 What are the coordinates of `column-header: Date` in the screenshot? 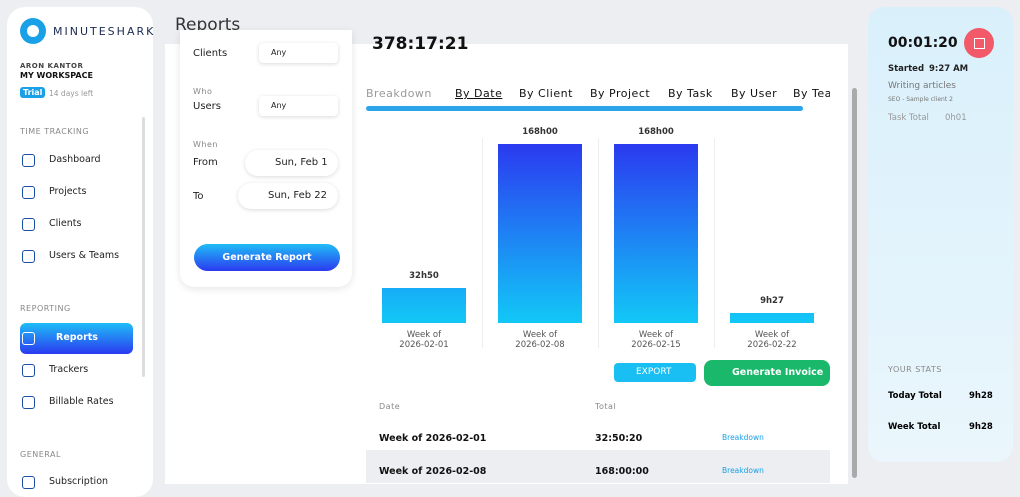 It's located at (390, 406).